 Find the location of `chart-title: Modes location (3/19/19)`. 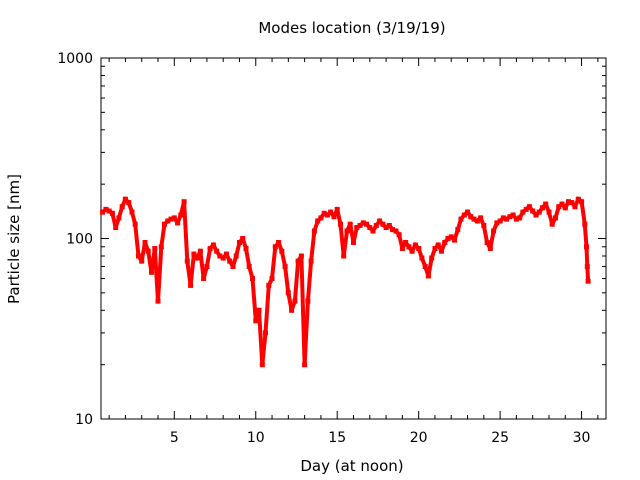

chart-title: Modes location (3/19/19) is located at coordinates (351, 28).